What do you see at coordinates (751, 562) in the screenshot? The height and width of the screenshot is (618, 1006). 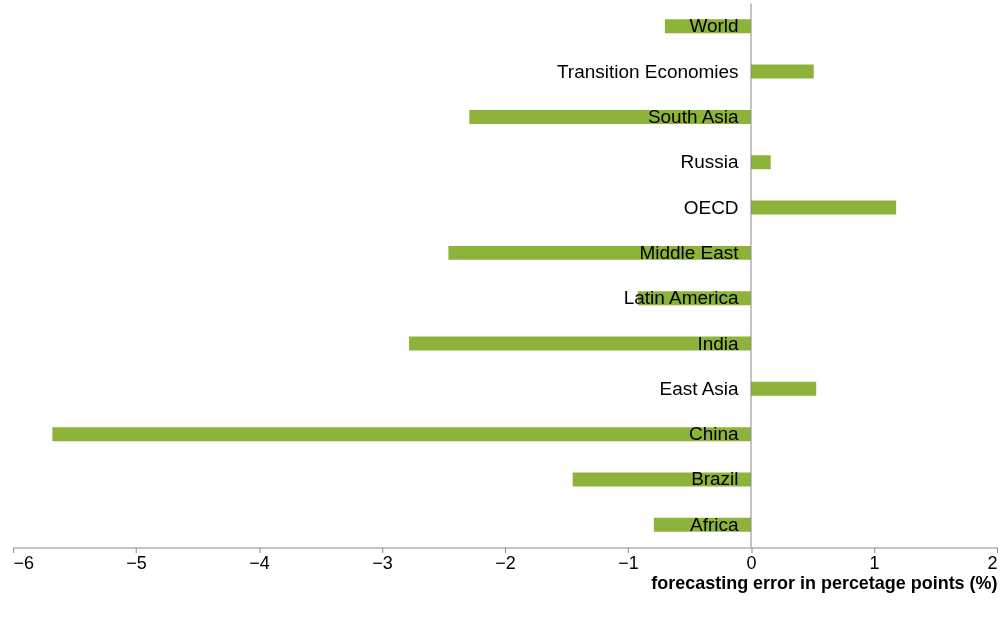 I see `x-tick-label: 0` at bounding box center [751, 562].